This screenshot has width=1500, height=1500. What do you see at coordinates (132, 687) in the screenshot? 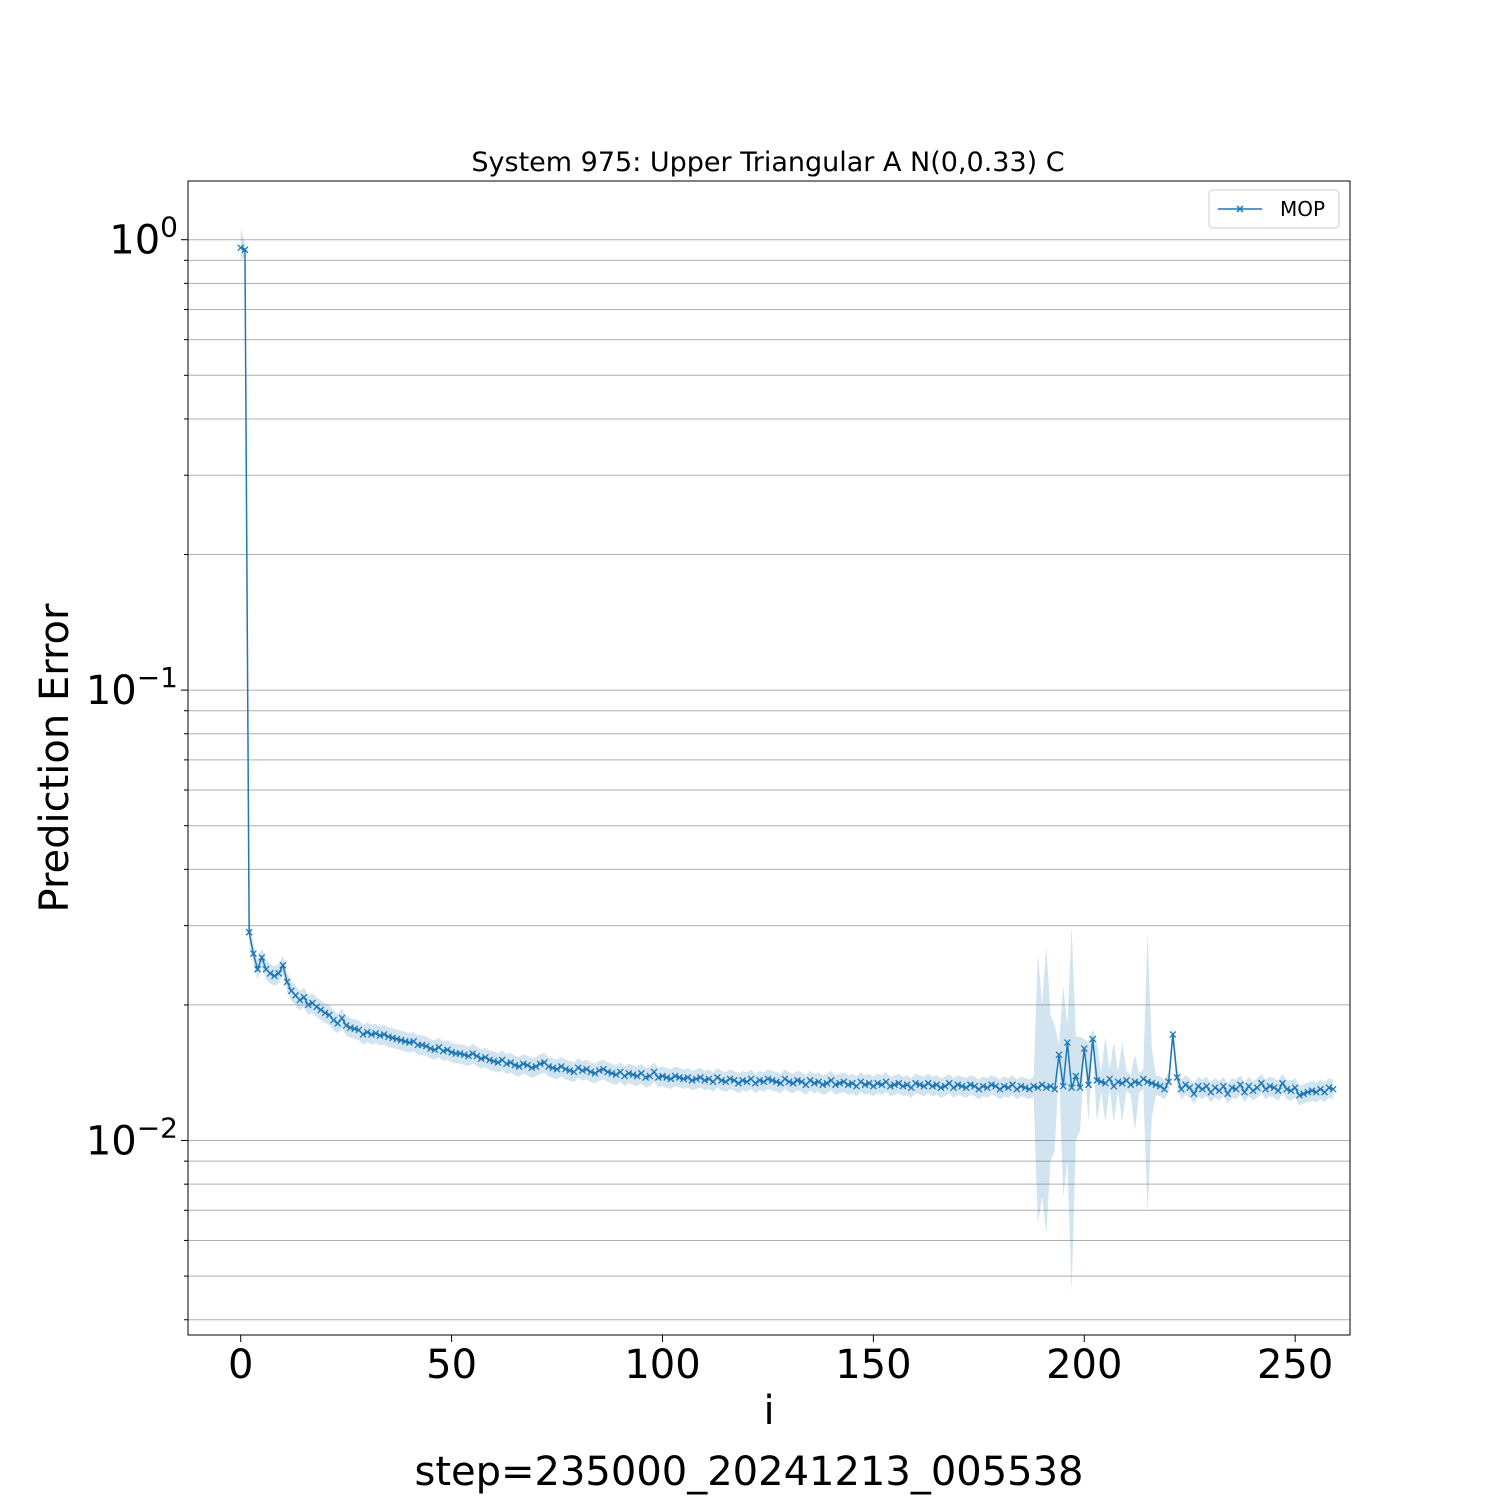
I see `y-tick-label: 10⁻¹` at bounding box center [132, 687].